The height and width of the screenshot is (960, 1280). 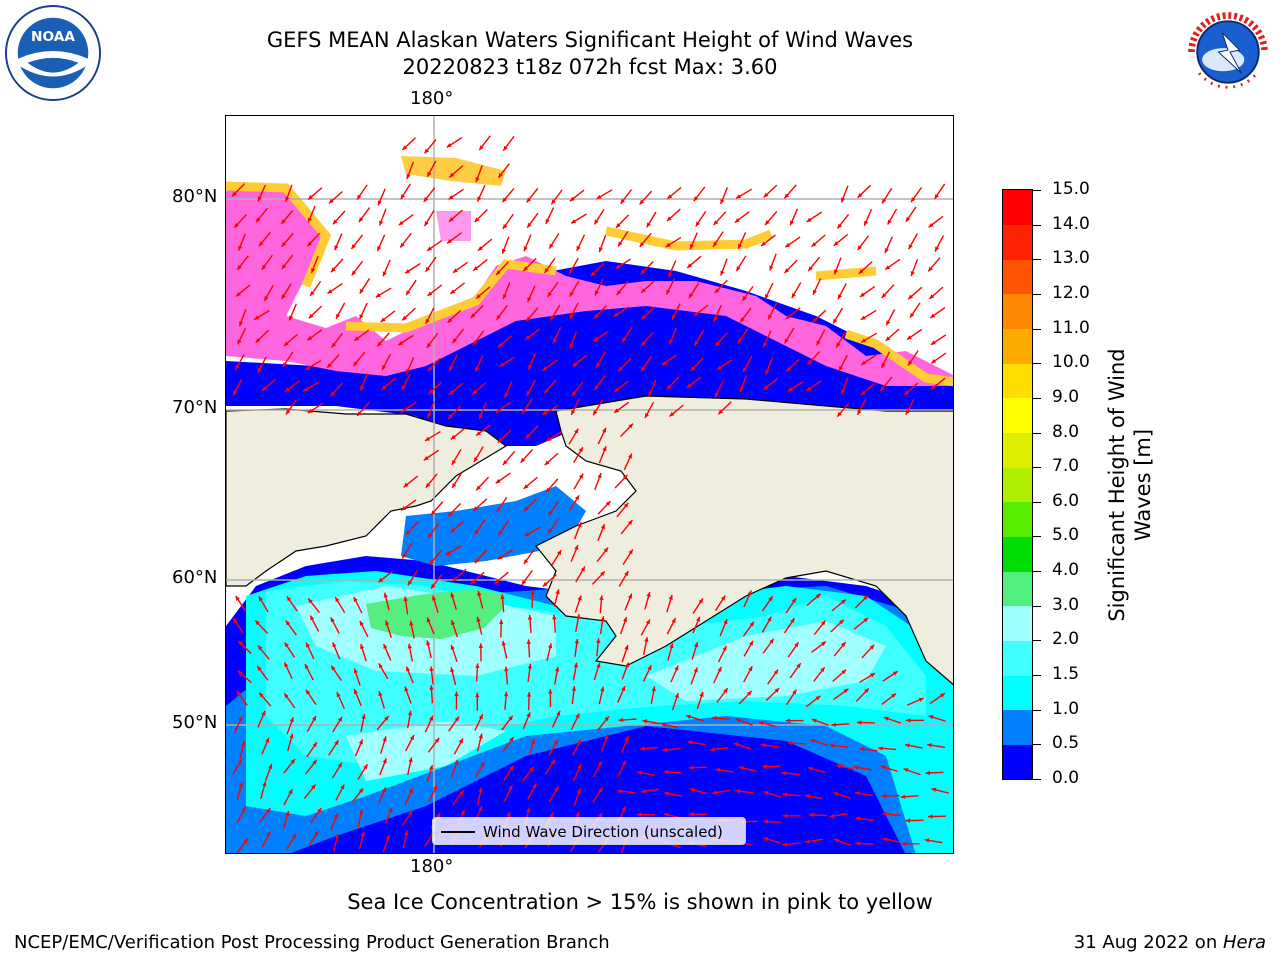 What do you see at coordinates (367, 497) in the screenshot?
I see `land-siberia` at bounding box center [367, 497].